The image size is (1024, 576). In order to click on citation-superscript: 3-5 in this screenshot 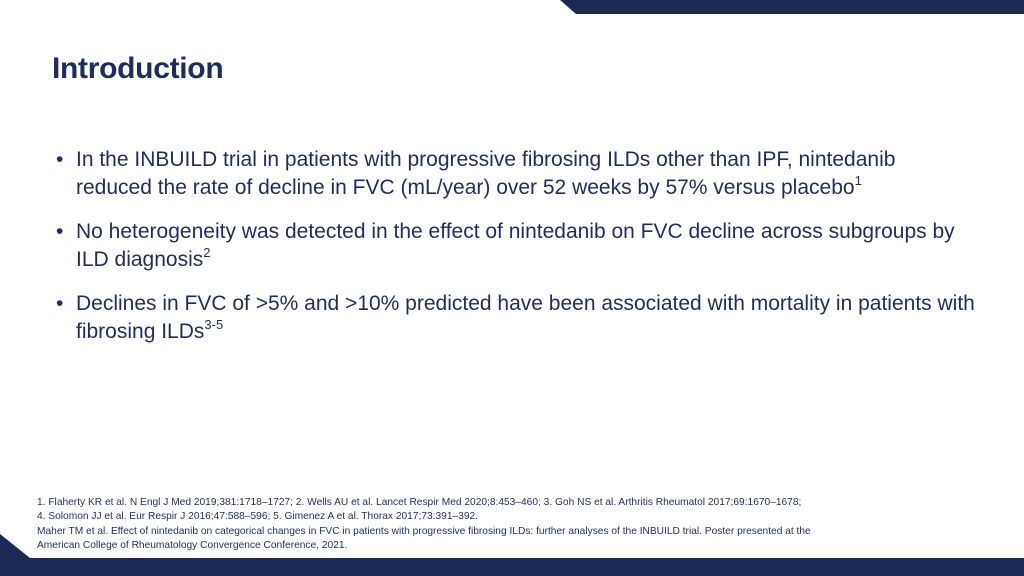, I will do `click(214, 324)`.